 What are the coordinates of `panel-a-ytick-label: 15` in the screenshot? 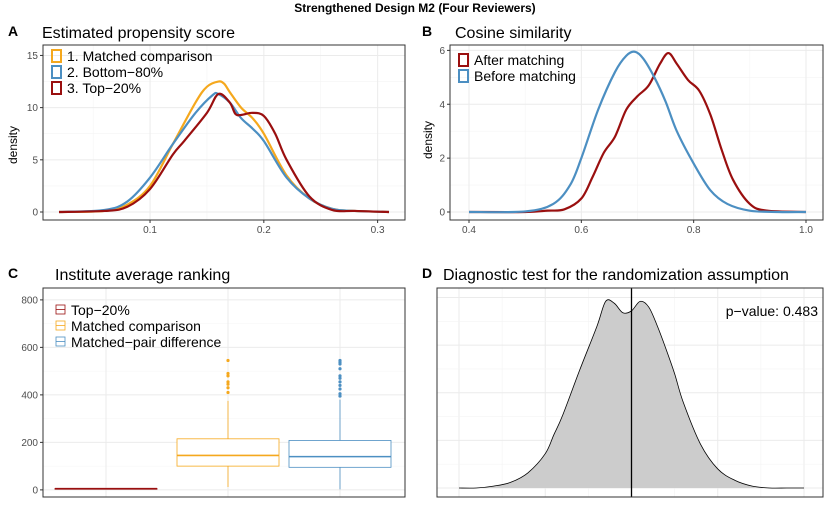 It's located at (33, 56).